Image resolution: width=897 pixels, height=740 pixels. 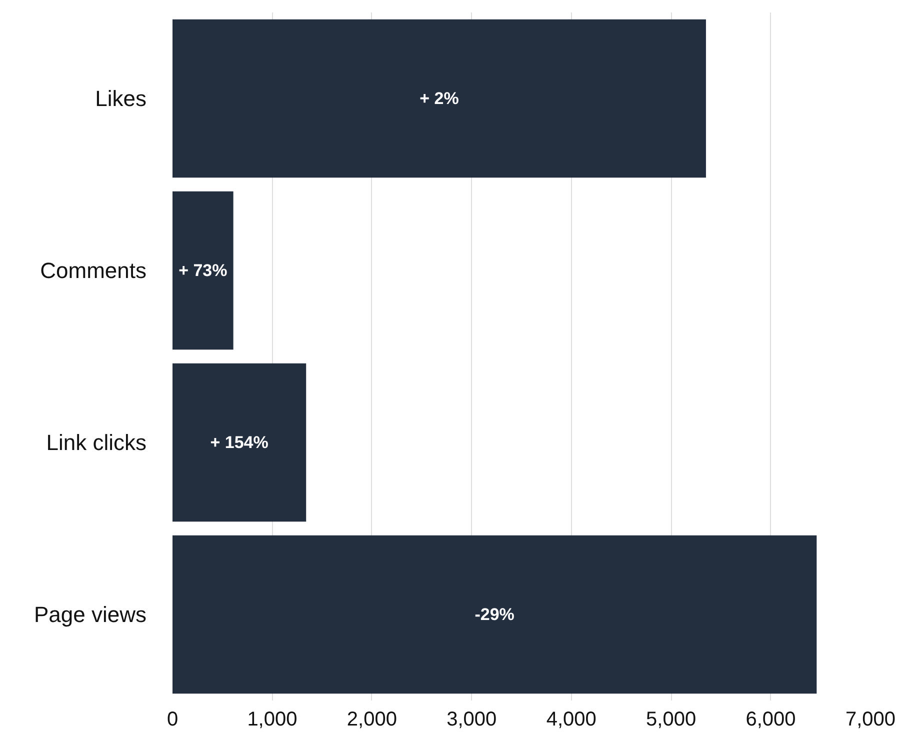 What do you see at coordinates (771, 719) in the screenshot?
I see `x-tick-label: 6,000` at bounding box center [771, 719].